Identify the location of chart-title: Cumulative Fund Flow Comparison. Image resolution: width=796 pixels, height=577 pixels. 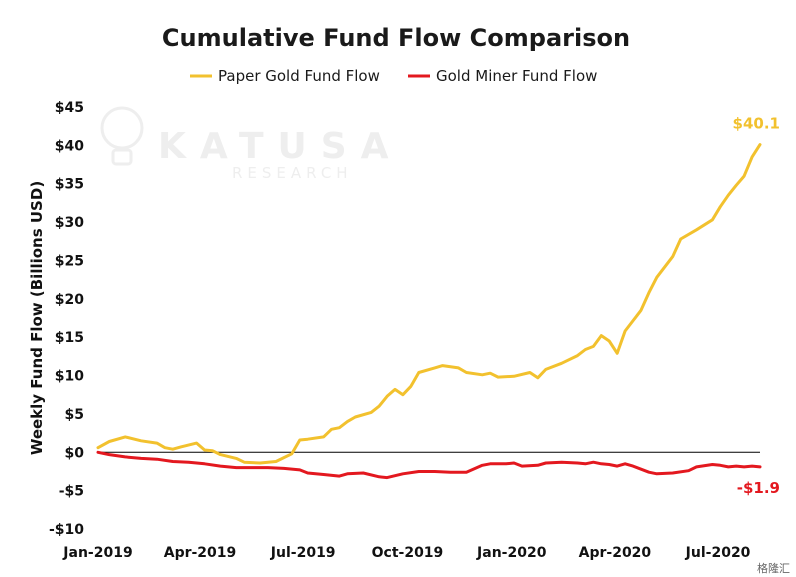
(396, 38).